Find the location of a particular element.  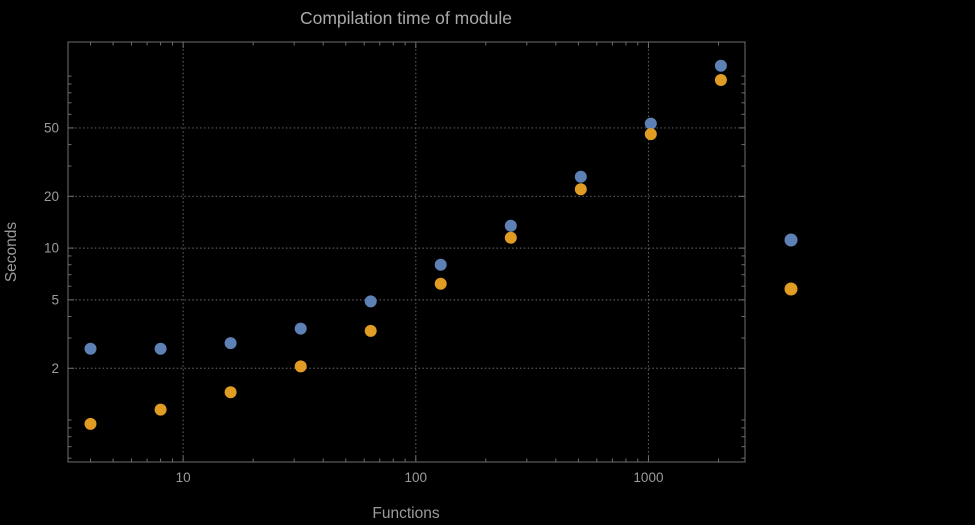

x-axis-label: Functions is located at coordinates (405, 513).